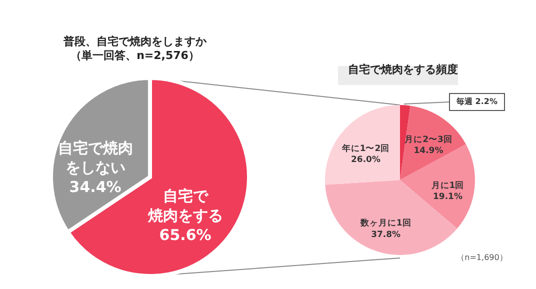  Describe the element at coordinates (447, 197) in the screenshot. I see `data-label: 19.1%` at that location.